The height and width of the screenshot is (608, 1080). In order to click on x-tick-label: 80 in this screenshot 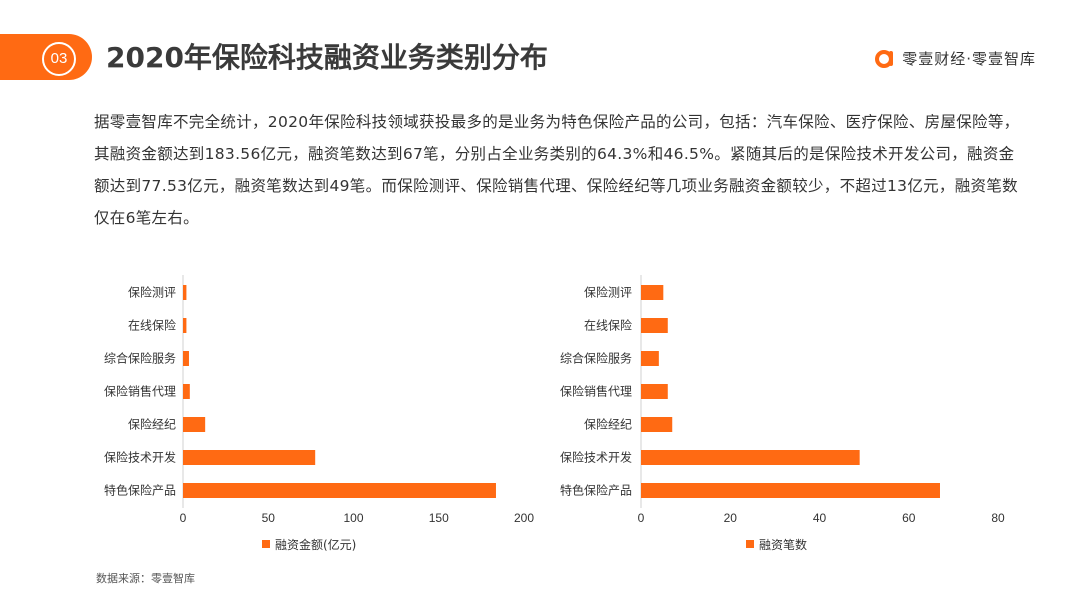, I will do `click(998, 518)`.